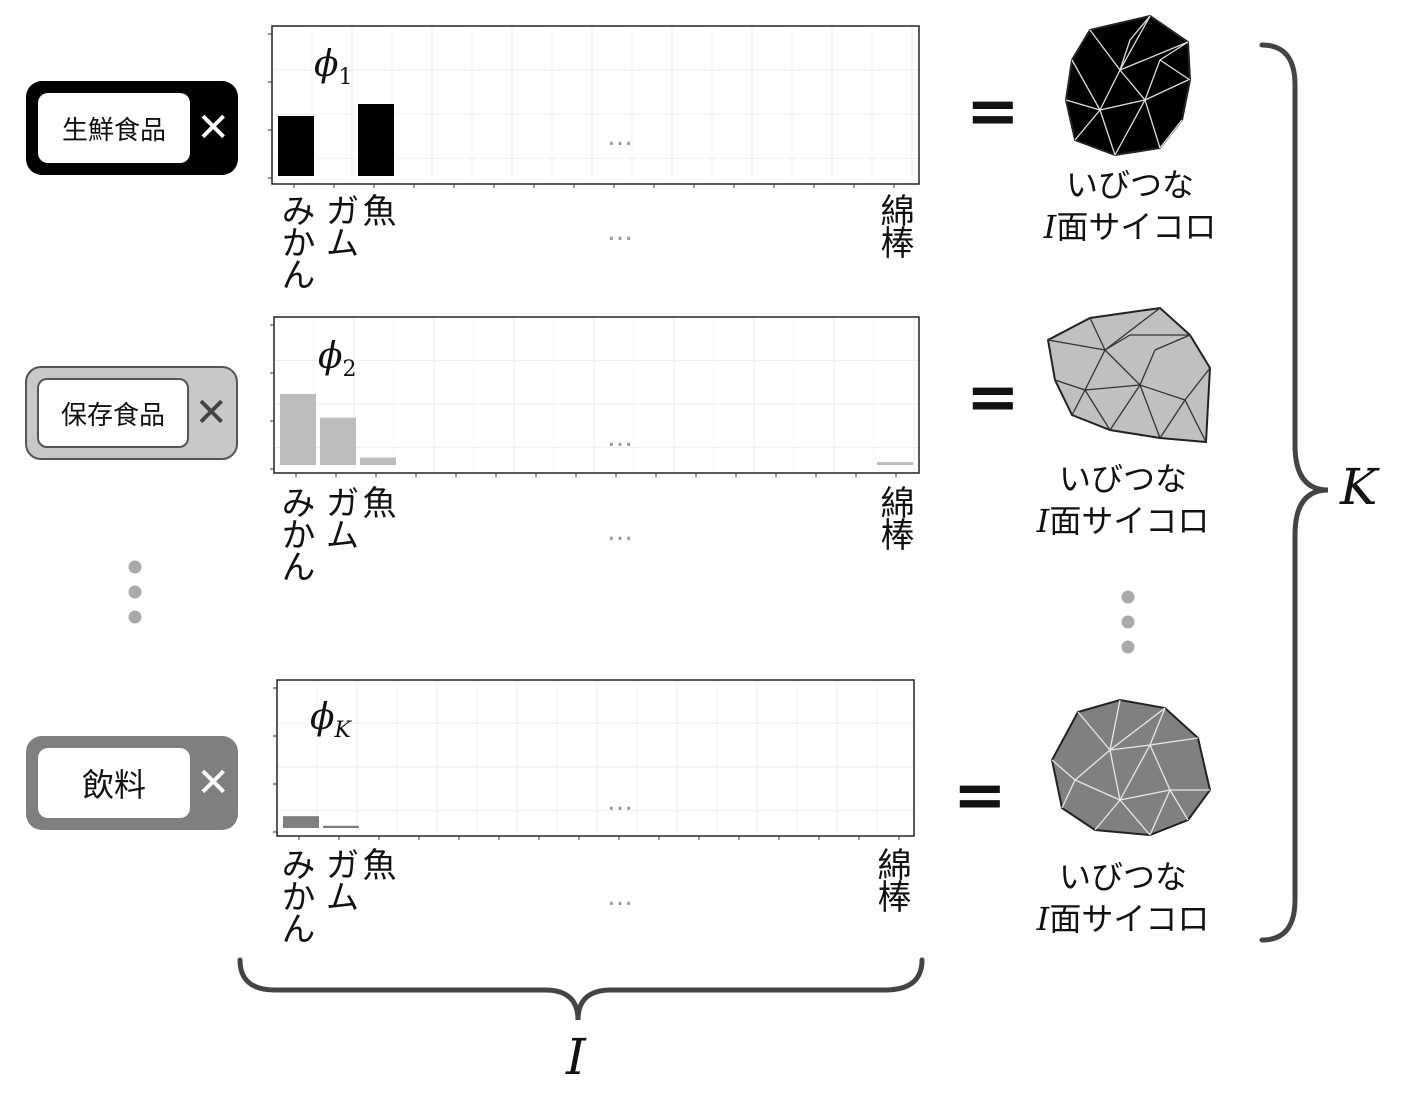 This screenshot has width=1401, height=1103. Describe the element at coordinates (330, 720) in the screenshot. I see `phi-label-k: ϕK` at that location.